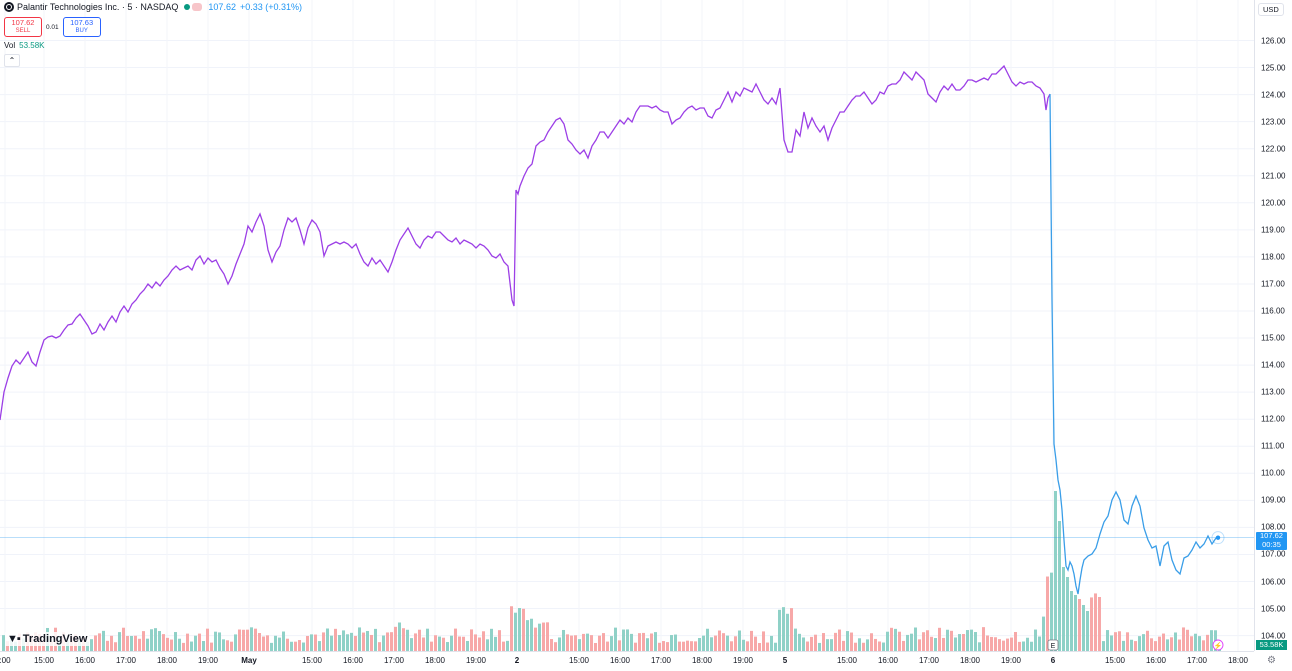 This screenshot has width=1292, height=671. I want to click on market-status, so click(193, 7).